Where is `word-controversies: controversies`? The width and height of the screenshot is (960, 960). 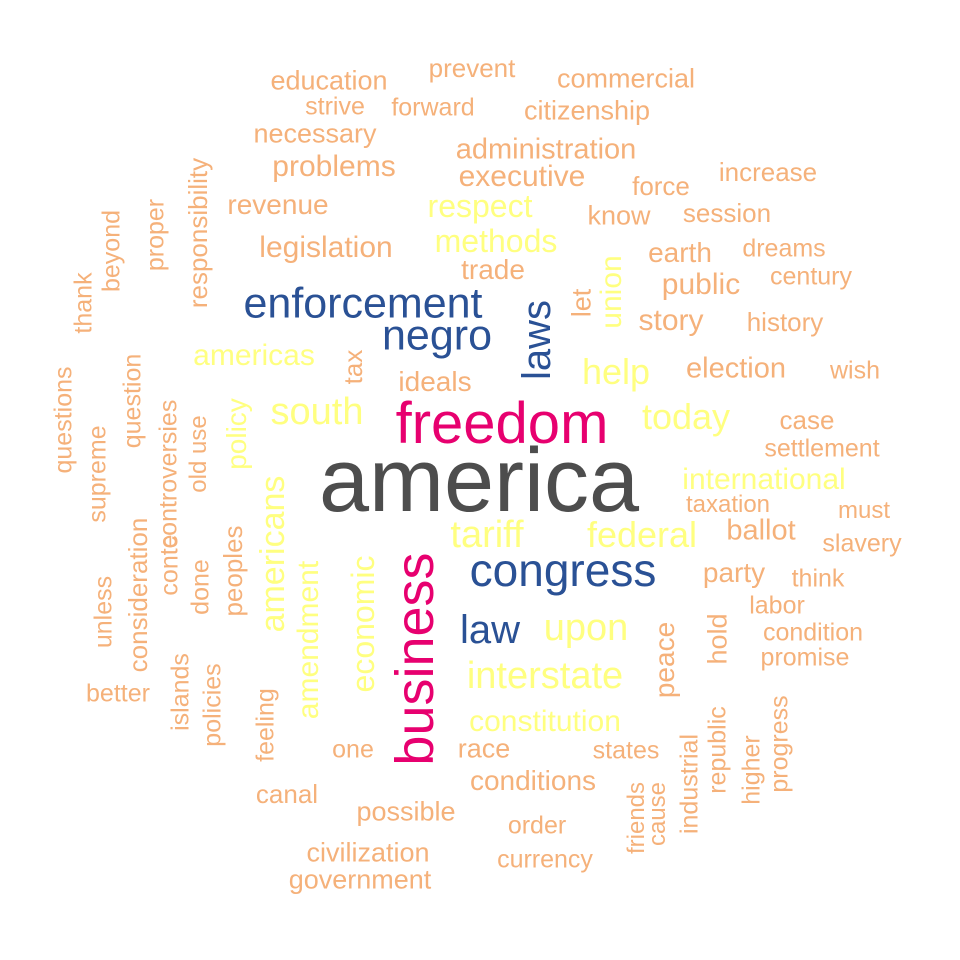
word-controversies: controversies is located at coordinates (168, 474).